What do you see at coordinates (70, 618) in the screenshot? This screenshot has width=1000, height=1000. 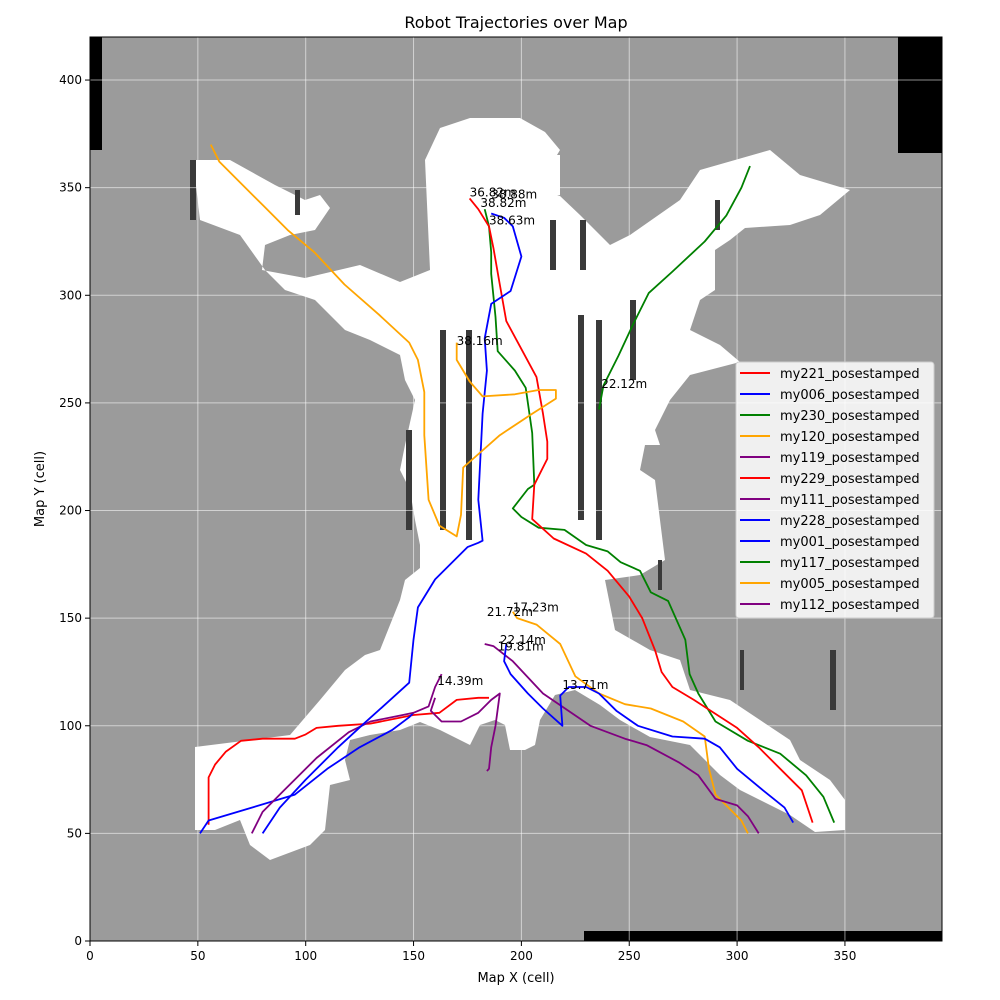 I see `y-tick-label: 150` at bounding box center [70, 618].